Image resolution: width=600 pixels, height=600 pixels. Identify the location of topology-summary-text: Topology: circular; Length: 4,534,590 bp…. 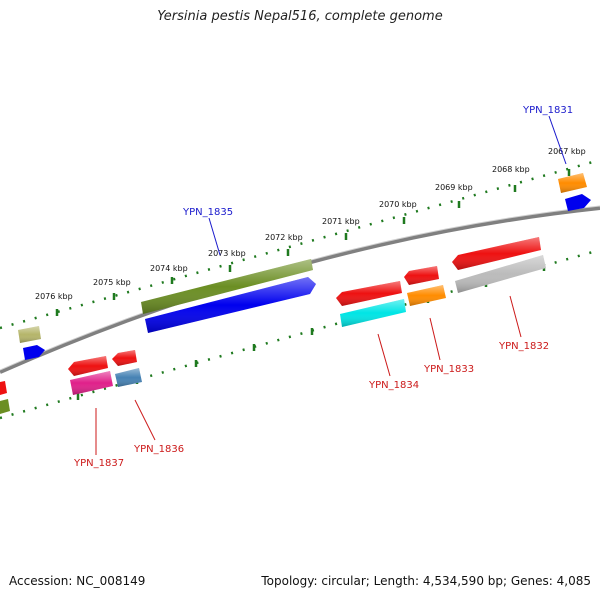
(426, 581).